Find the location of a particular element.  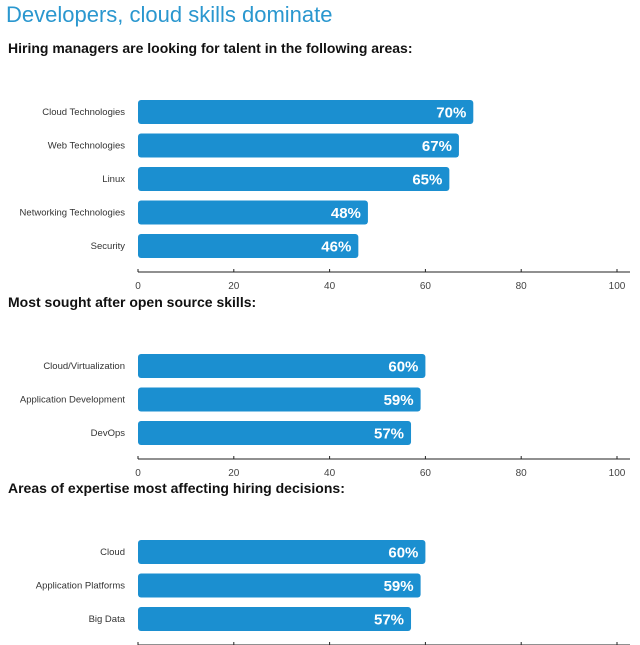

data-label: 65% is located at coordinates (427, 180).